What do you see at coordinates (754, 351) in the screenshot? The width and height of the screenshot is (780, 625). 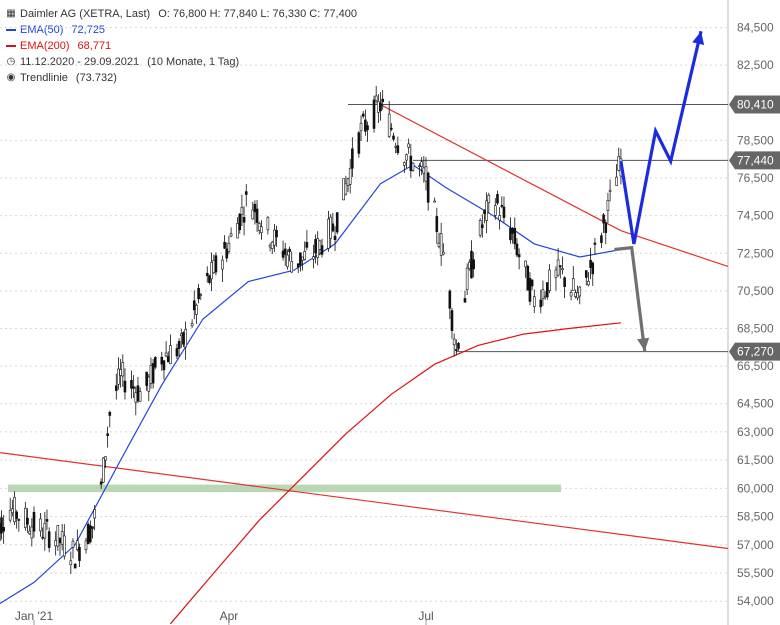 I see `level-label-bg` at bounding box center [754, 351].